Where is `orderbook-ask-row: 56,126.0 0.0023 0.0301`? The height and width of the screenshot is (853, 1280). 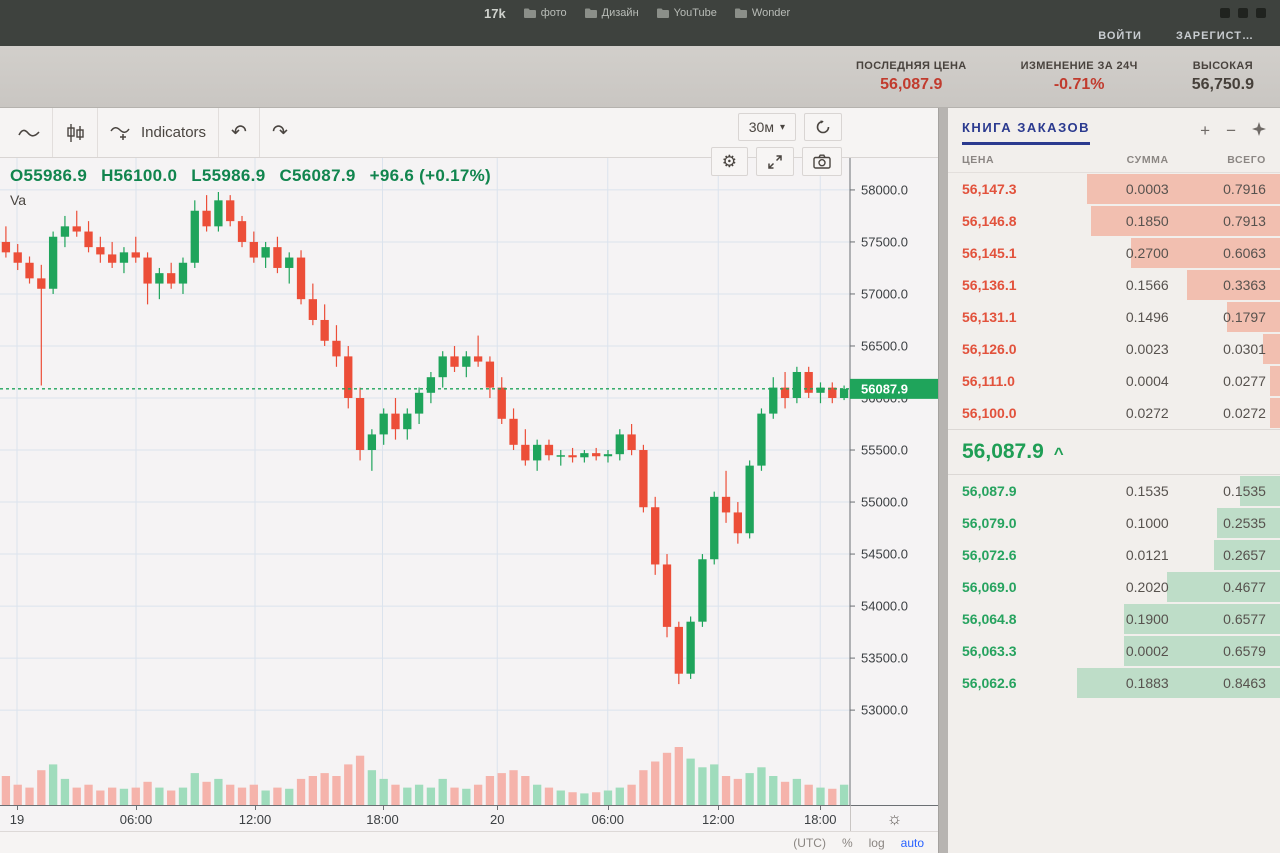 orderbook-ask-row: 56,126.0 0.0023 0.0301 is located at coordinates (1114, 349).